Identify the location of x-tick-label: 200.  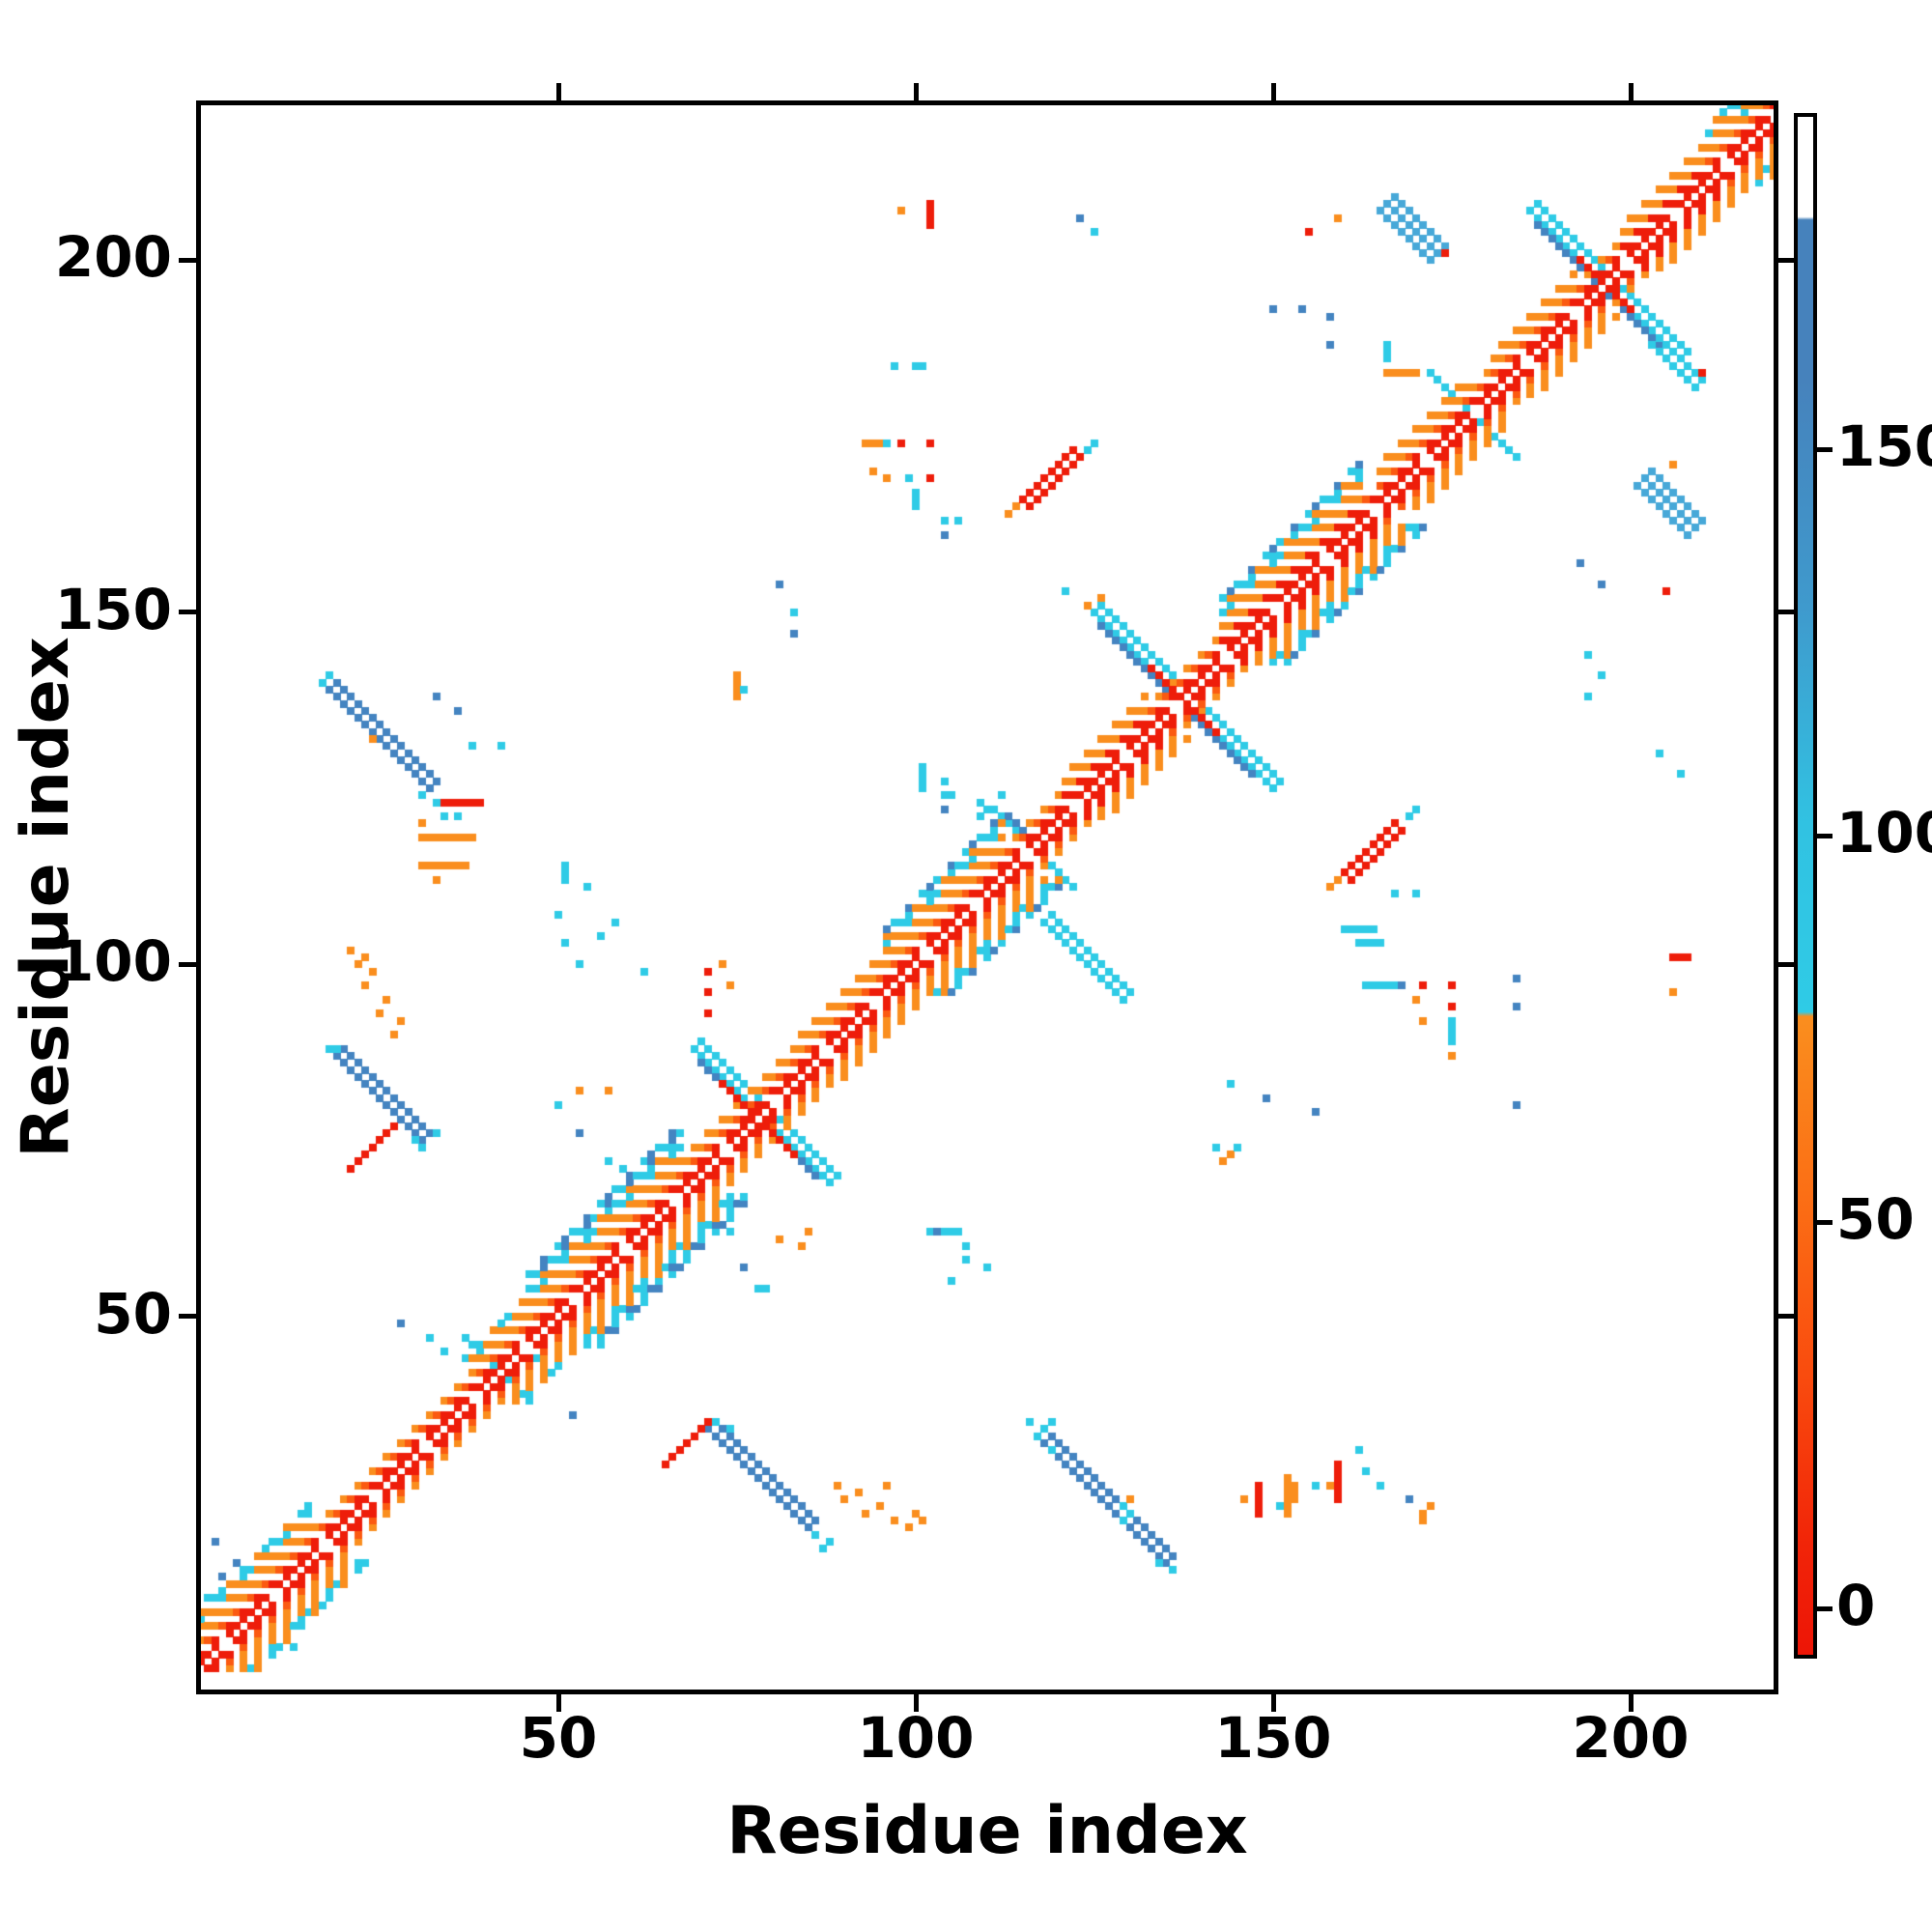
(1631, 1738).